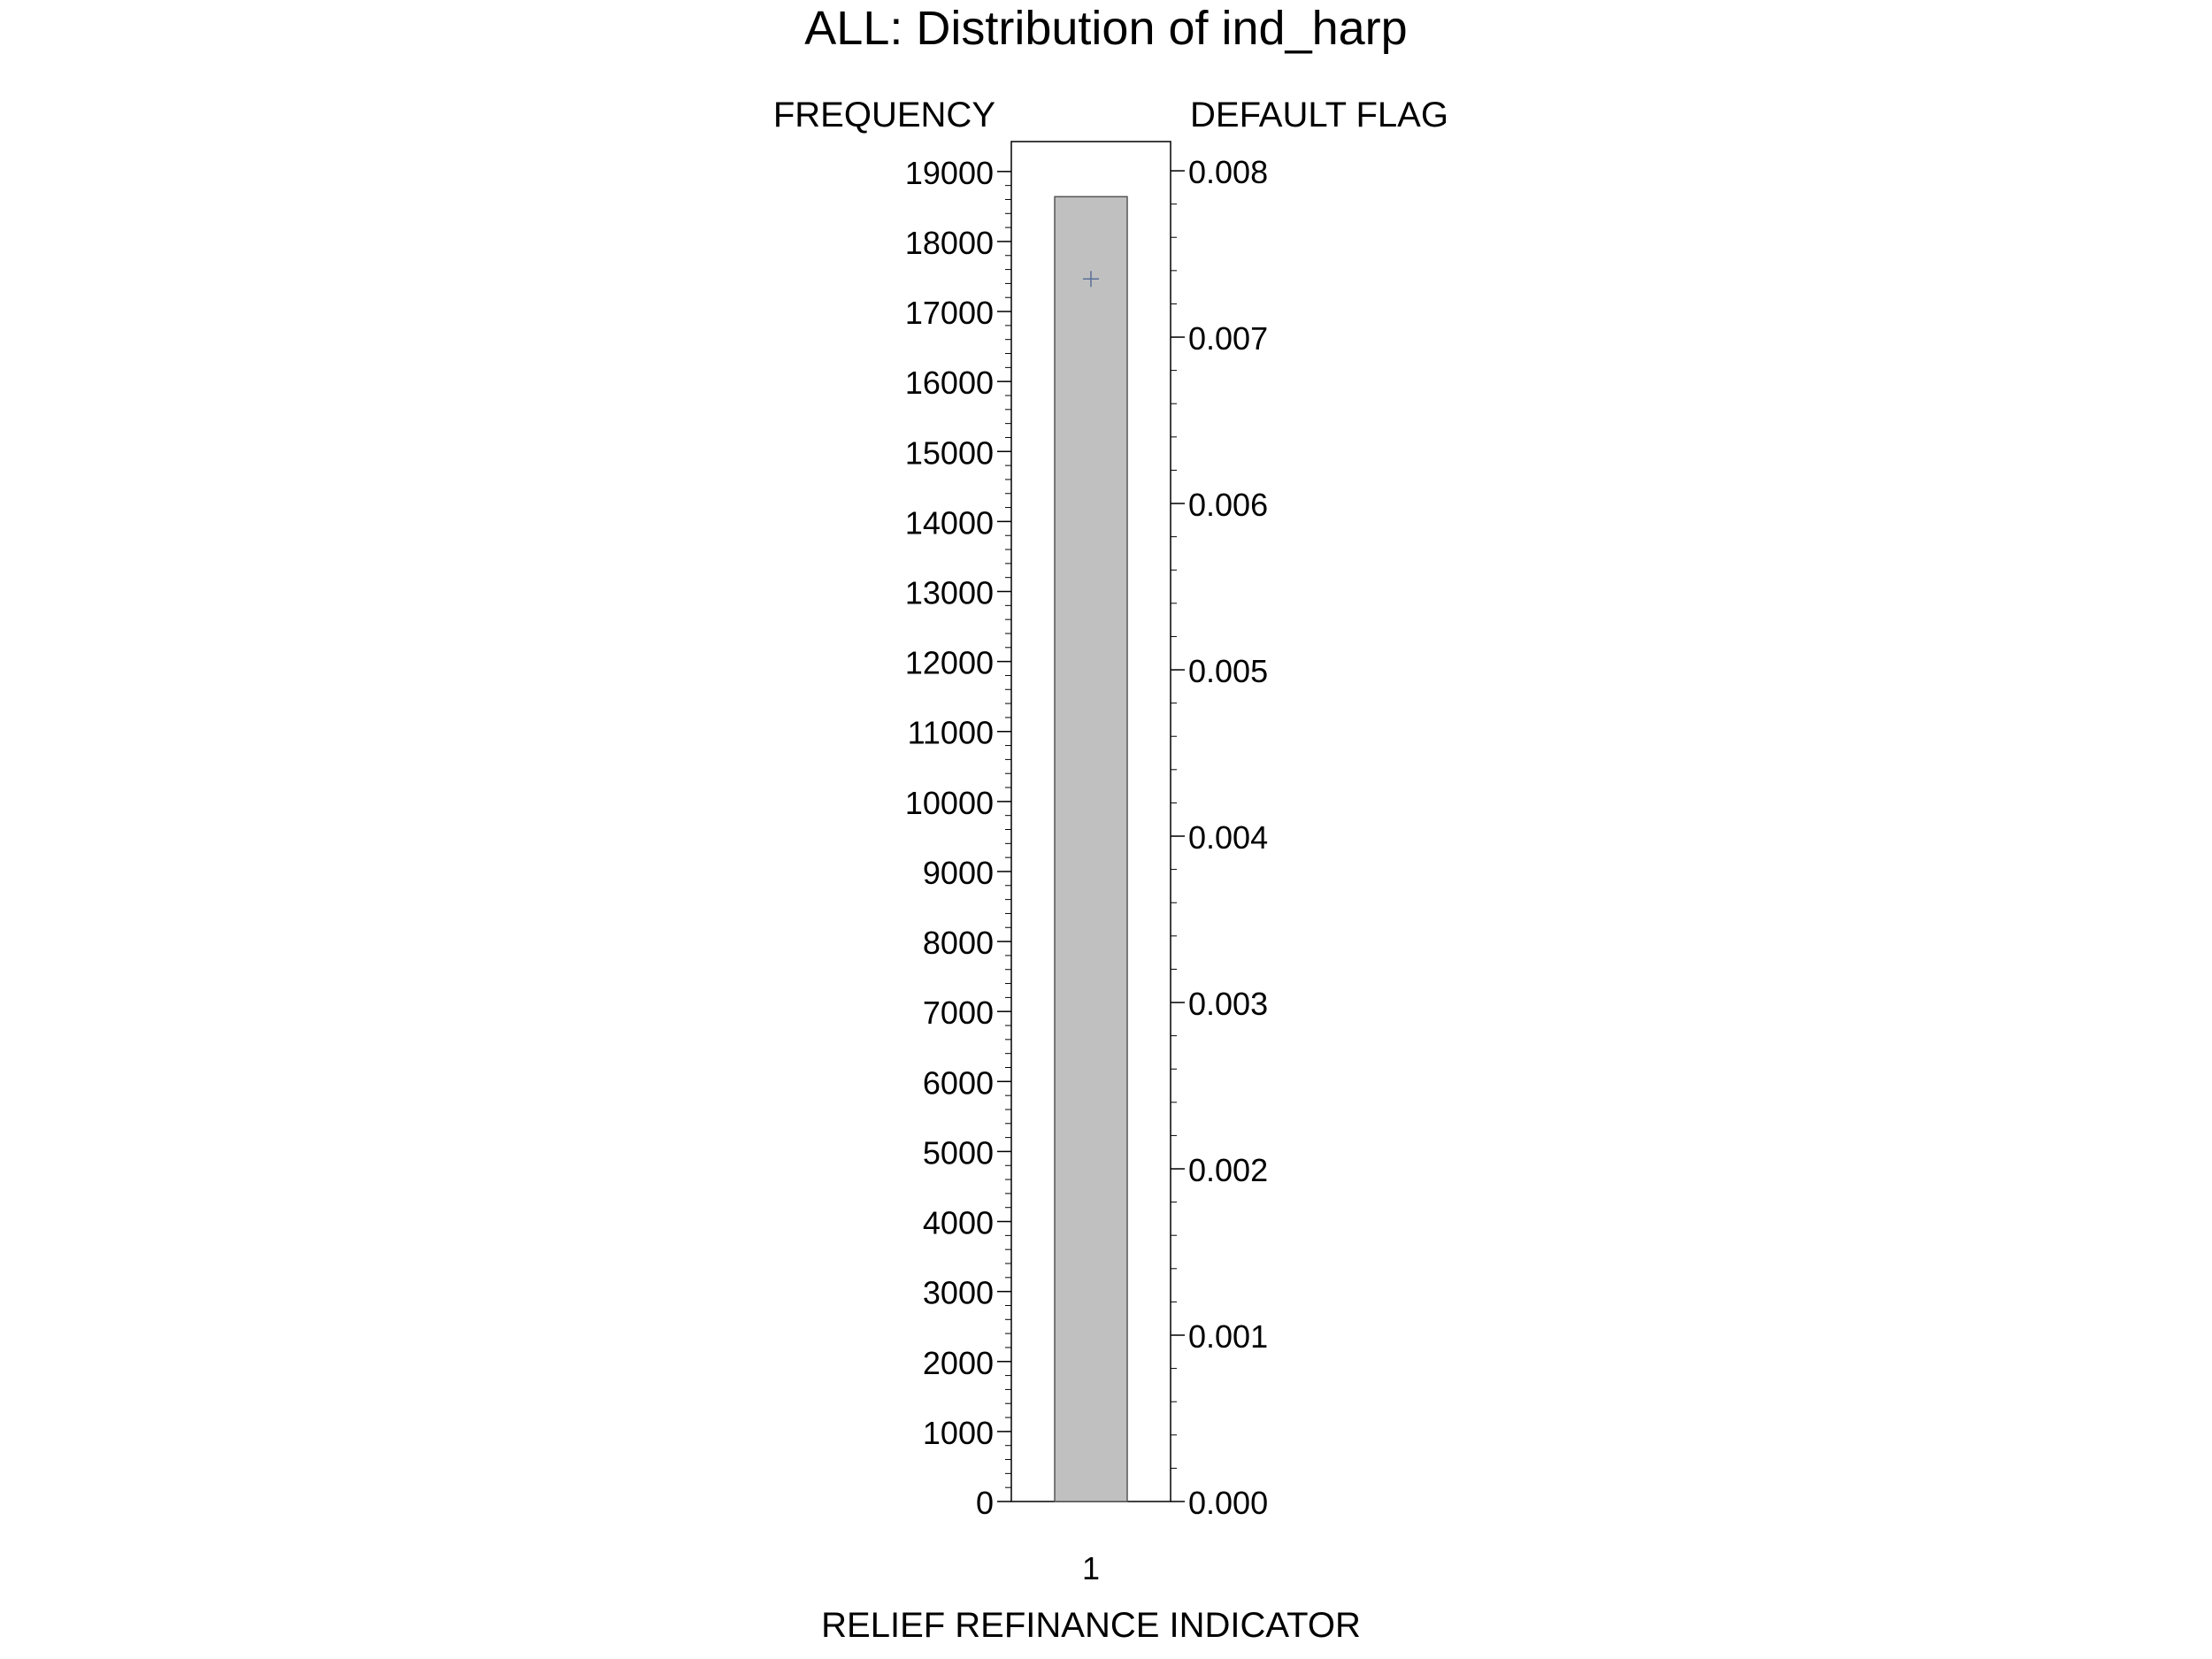 The image size is (2212, 1659). I want to click on bar, so click(1091, 849).